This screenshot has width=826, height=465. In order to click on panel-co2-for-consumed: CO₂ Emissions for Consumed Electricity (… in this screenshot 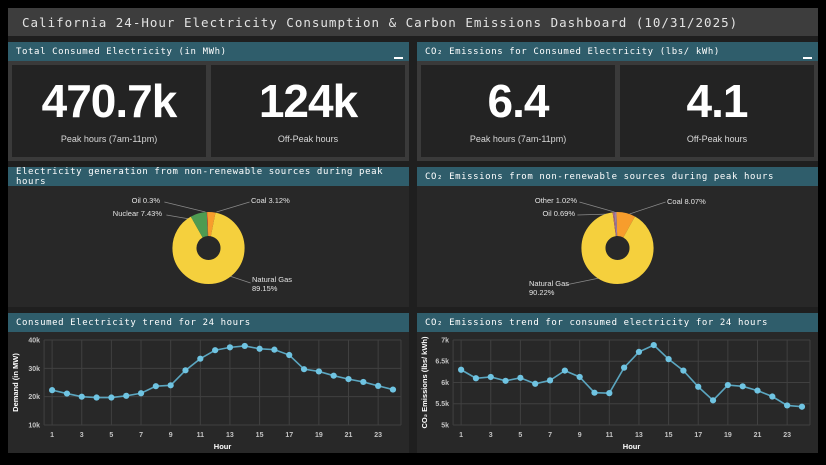, I will do `click(617, 101)`.